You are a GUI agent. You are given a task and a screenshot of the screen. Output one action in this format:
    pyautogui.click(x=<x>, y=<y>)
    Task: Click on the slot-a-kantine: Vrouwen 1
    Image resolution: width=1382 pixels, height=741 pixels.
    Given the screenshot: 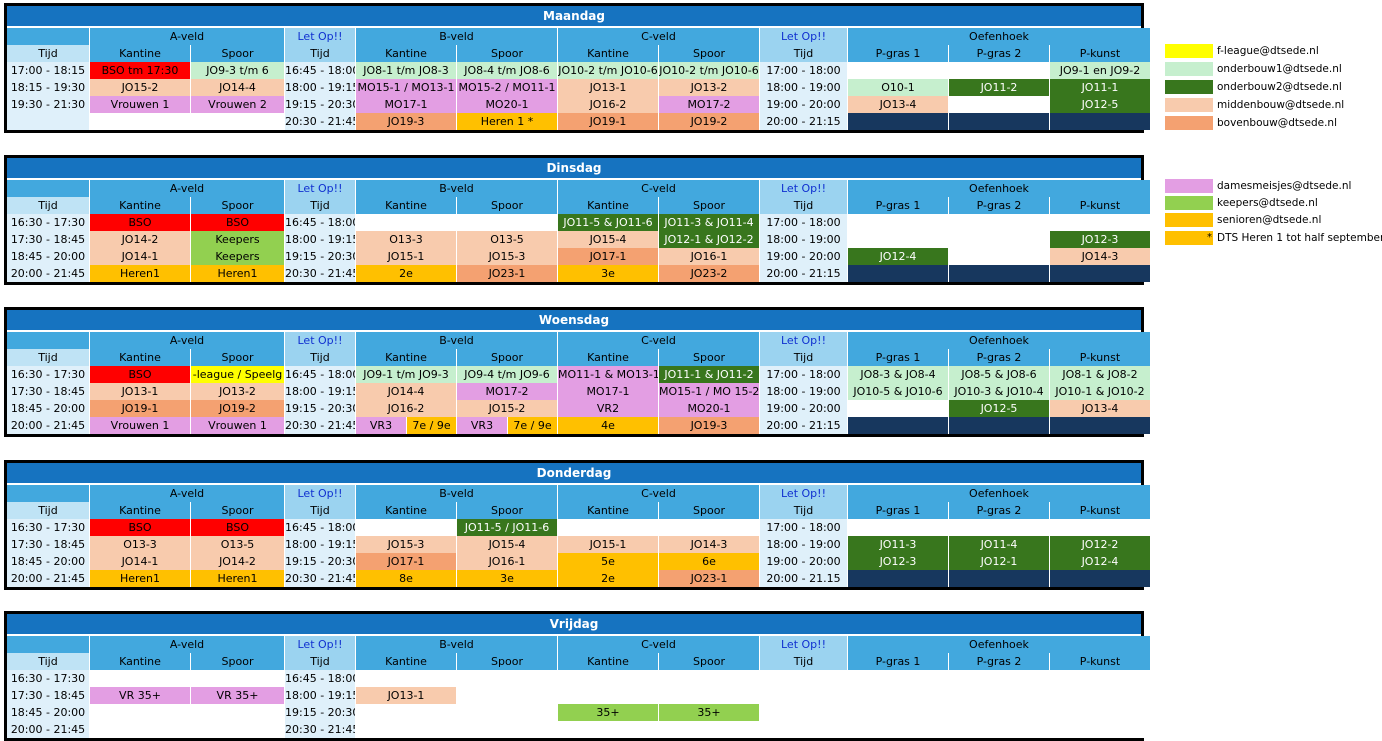 What is the action you would take?
    pyautogui.click(x=140, y=425)
    